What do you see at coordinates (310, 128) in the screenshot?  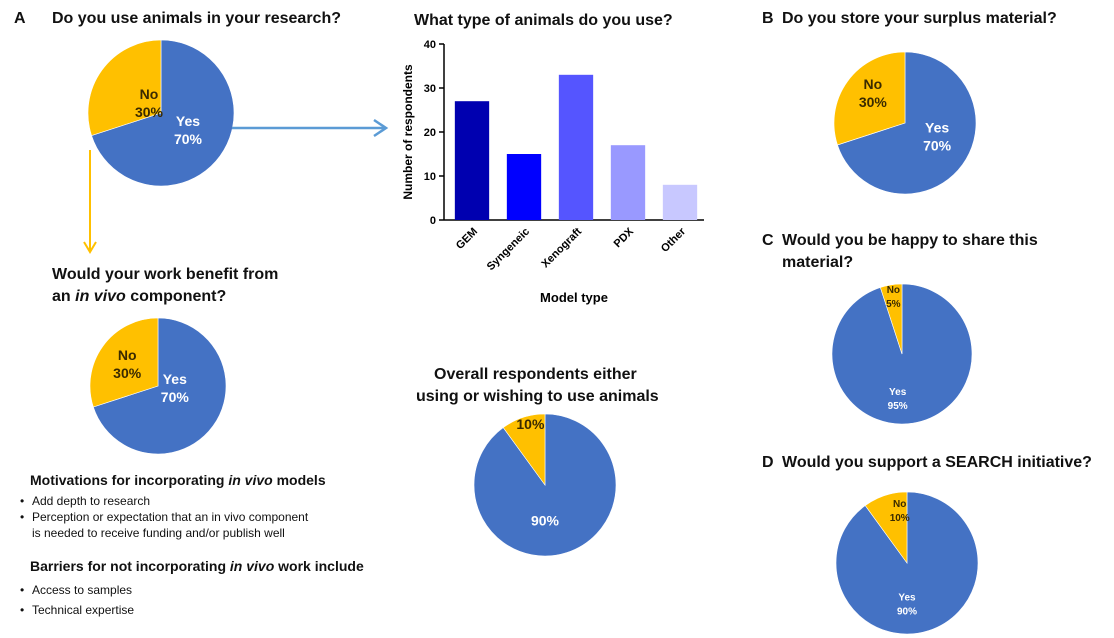 I see `blue-arrow-right` at bounding box center [310, 128].